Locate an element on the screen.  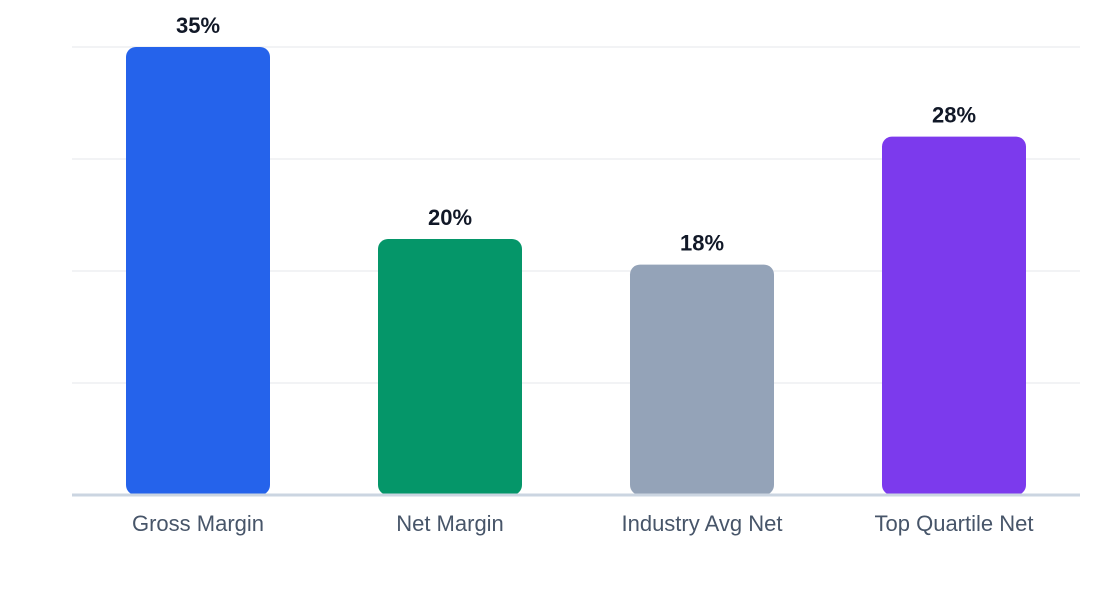
category-label: Net Margin is located at coordinates (450, 523).